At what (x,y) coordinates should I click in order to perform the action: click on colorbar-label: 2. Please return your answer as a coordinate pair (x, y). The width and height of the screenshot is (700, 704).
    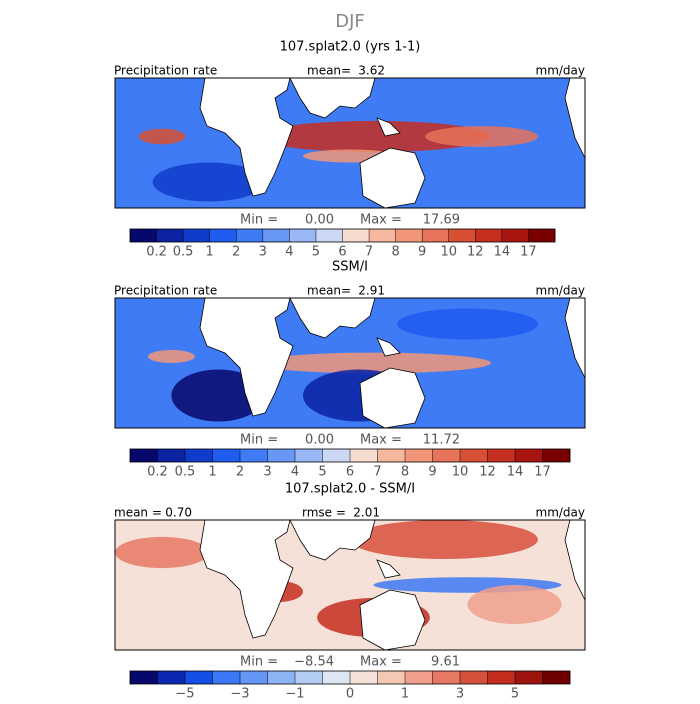
    Looking at the image, I should click on (240, 472).